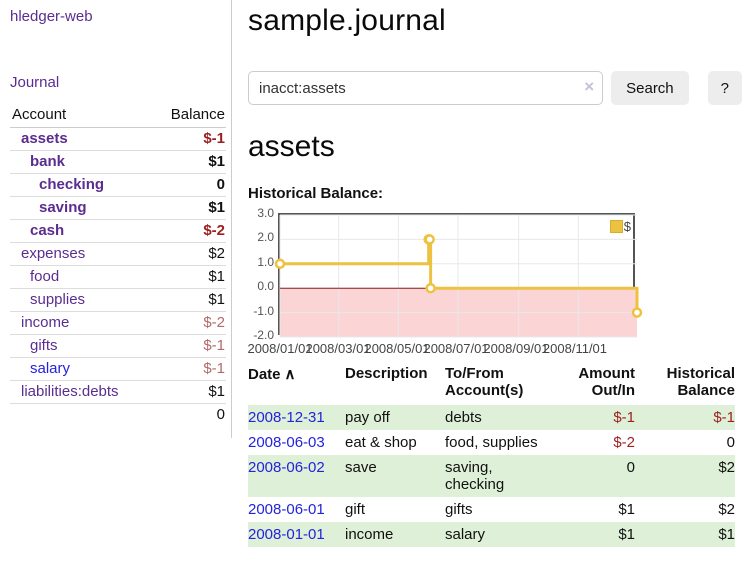 The height and width of the screenshot is (582, 742). I want to click on transaction-description: income, so click(369, 534).